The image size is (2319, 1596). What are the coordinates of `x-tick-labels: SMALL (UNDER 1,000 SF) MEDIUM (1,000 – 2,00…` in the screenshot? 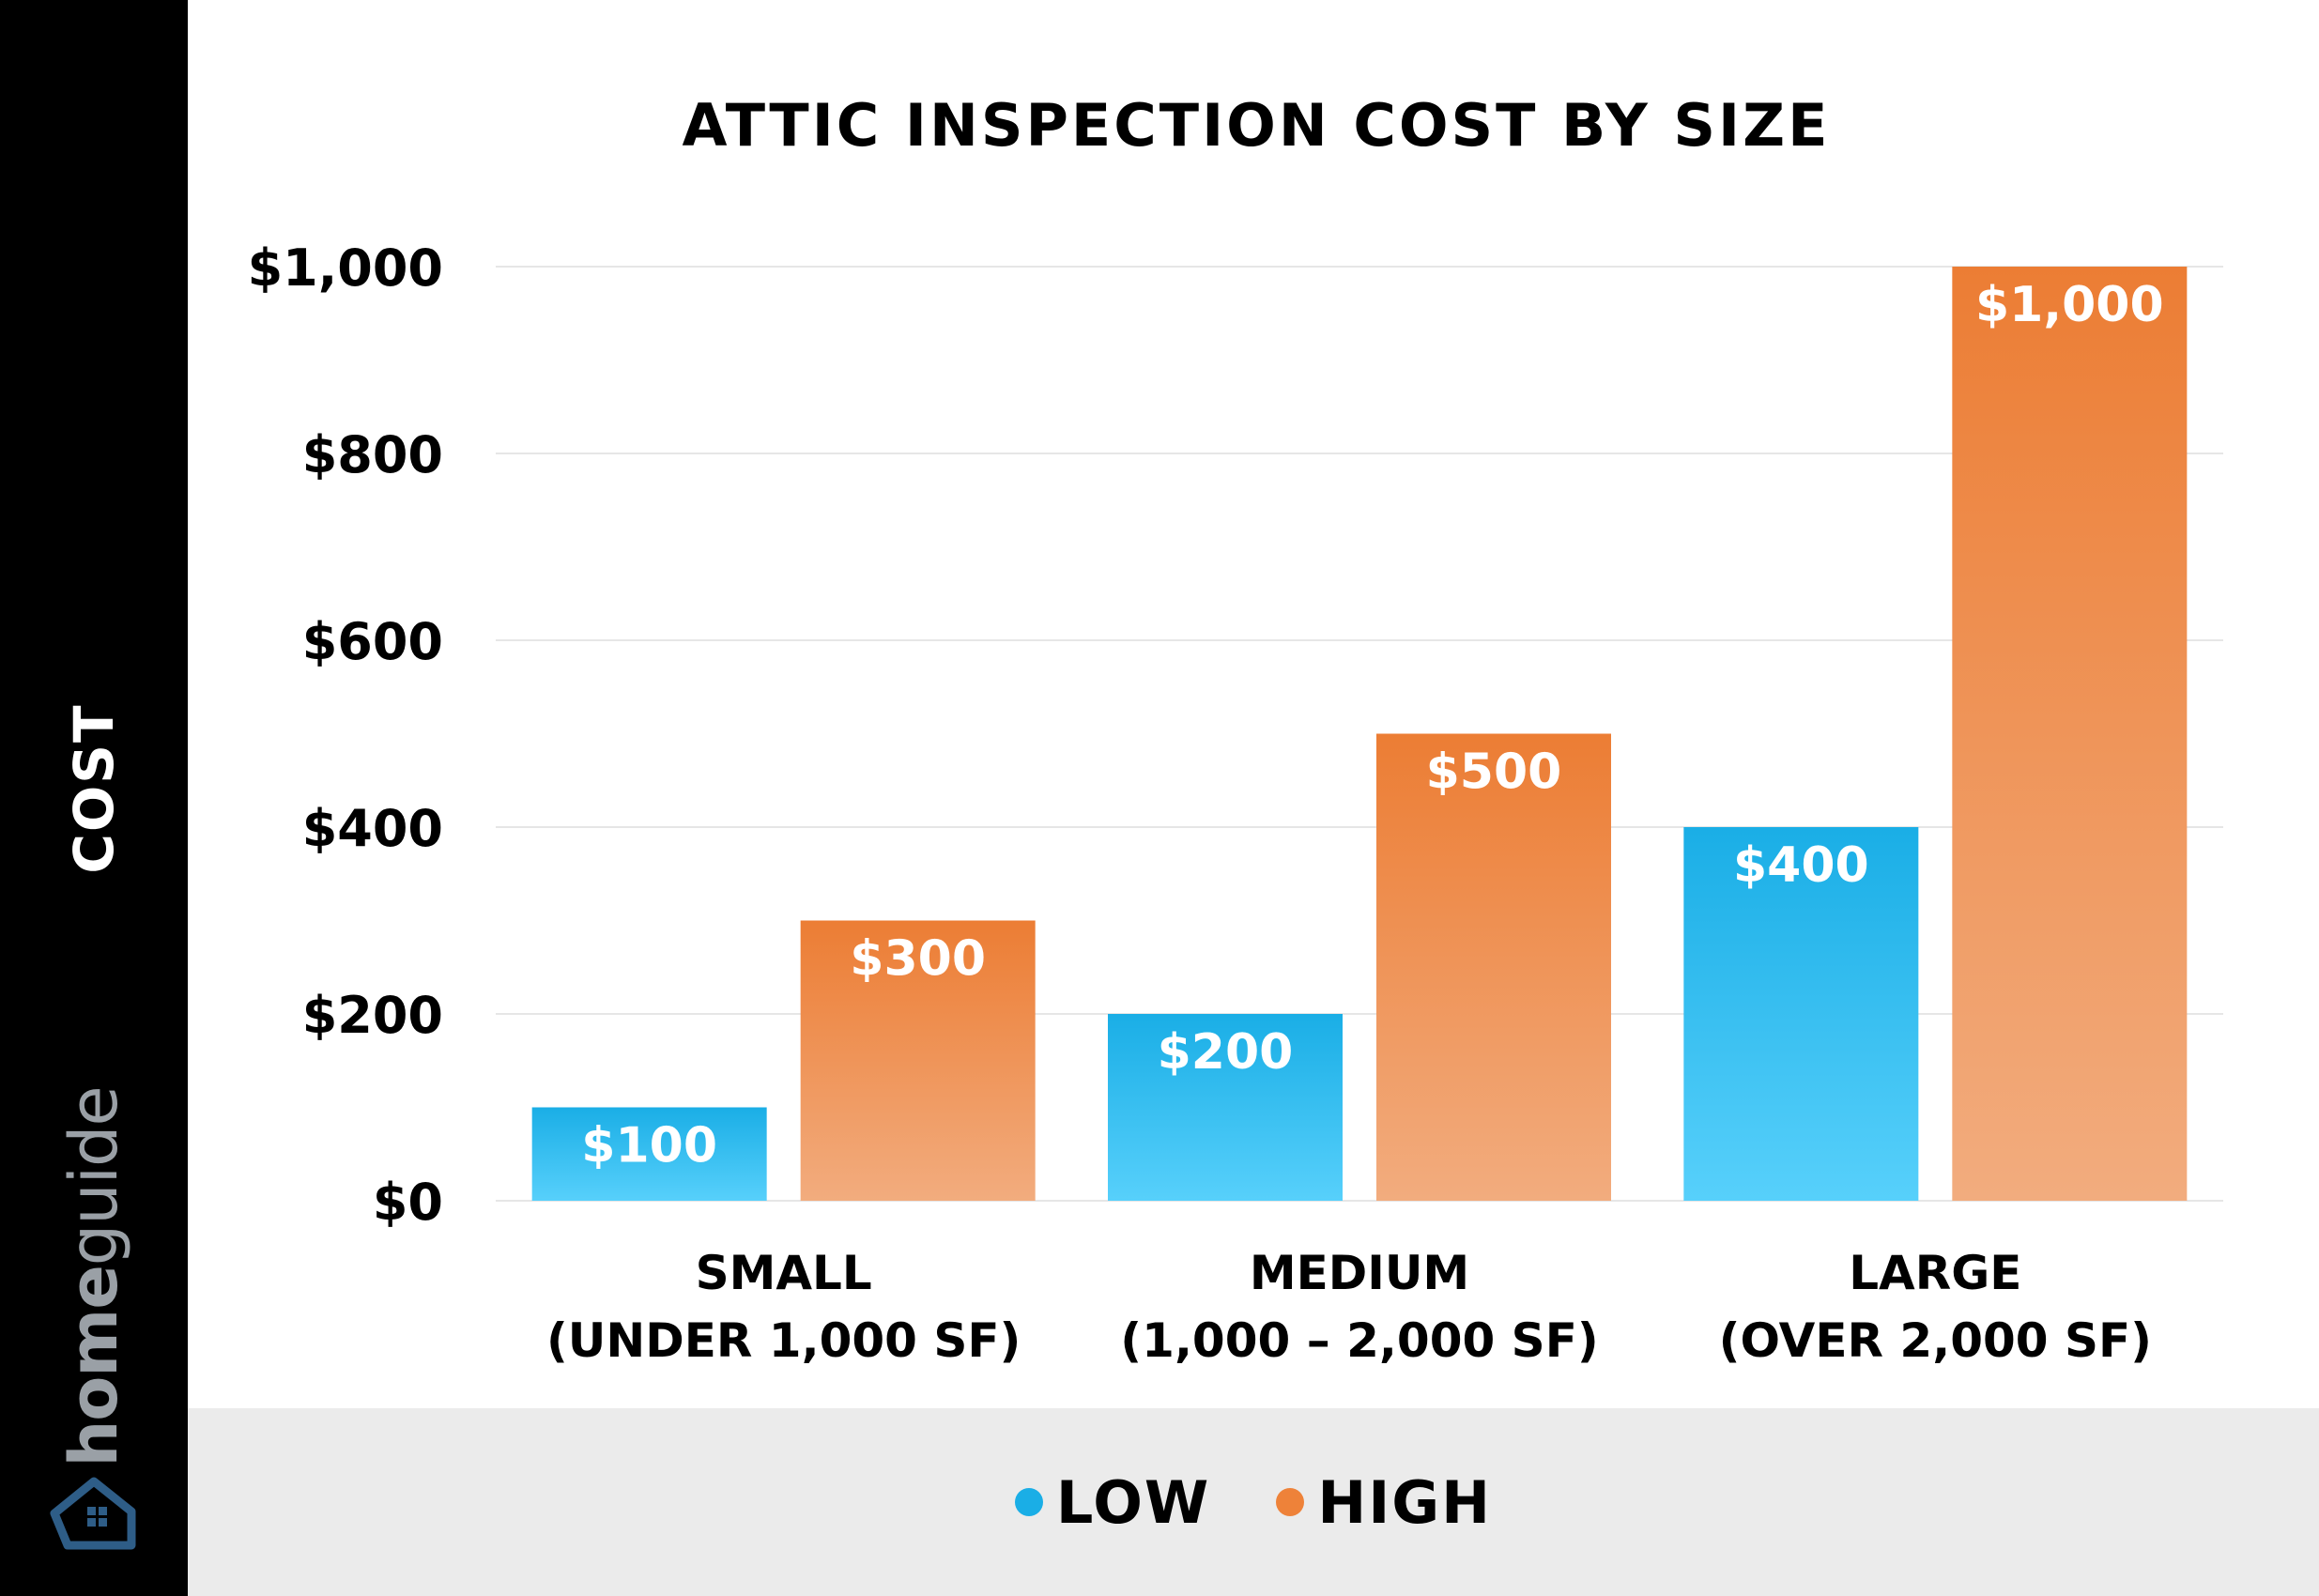 It's located at (1349, 1307).